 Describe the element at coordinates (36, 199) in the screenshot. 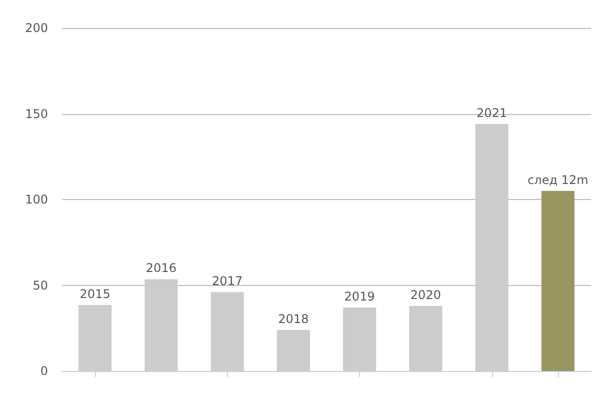

I see `y-tick-label: 100` at that location.